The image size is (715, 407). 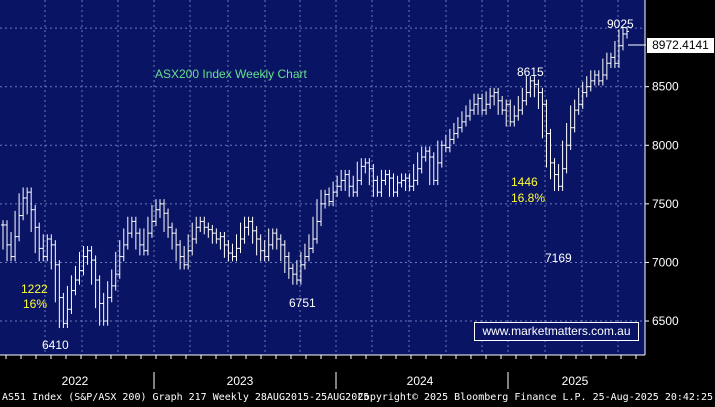 I want to click on x-tick-label: 2025, so click(x=575, y=381).